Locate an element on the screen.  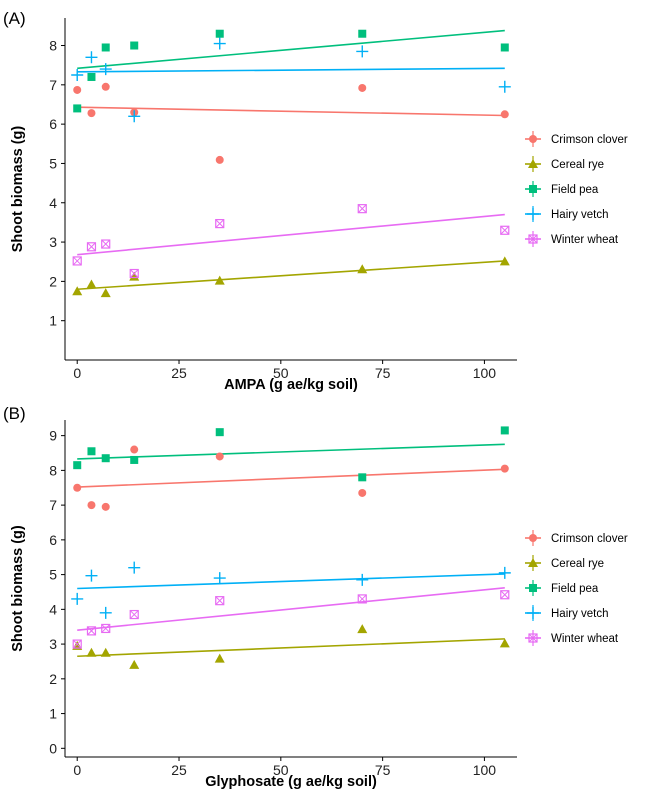
legend-label: Crimson clover is located at coordinates (589, 539).